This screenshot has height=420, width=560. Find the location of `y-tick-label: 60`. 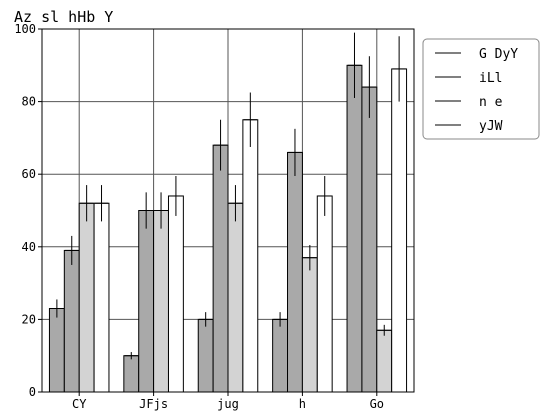

y-tick-label: 60 is located at coordinates (29, 174).